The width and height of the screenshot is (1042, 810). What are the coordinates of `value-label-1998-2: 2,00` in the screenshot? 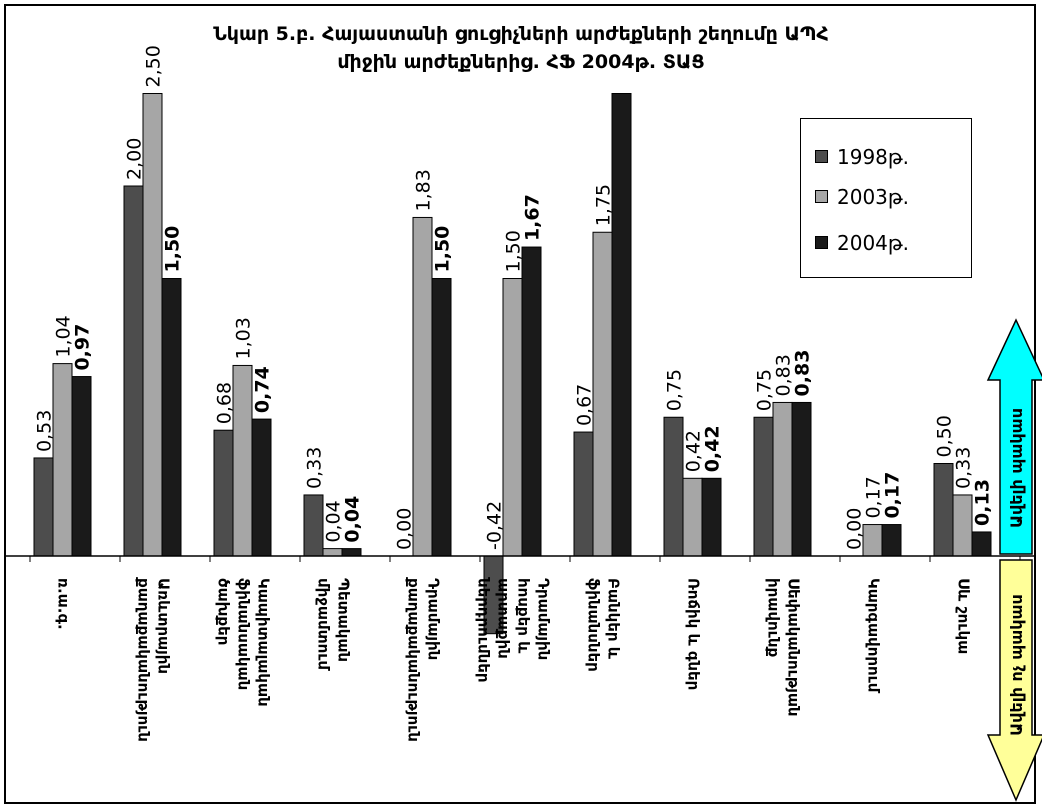 It's located at (135, 159).